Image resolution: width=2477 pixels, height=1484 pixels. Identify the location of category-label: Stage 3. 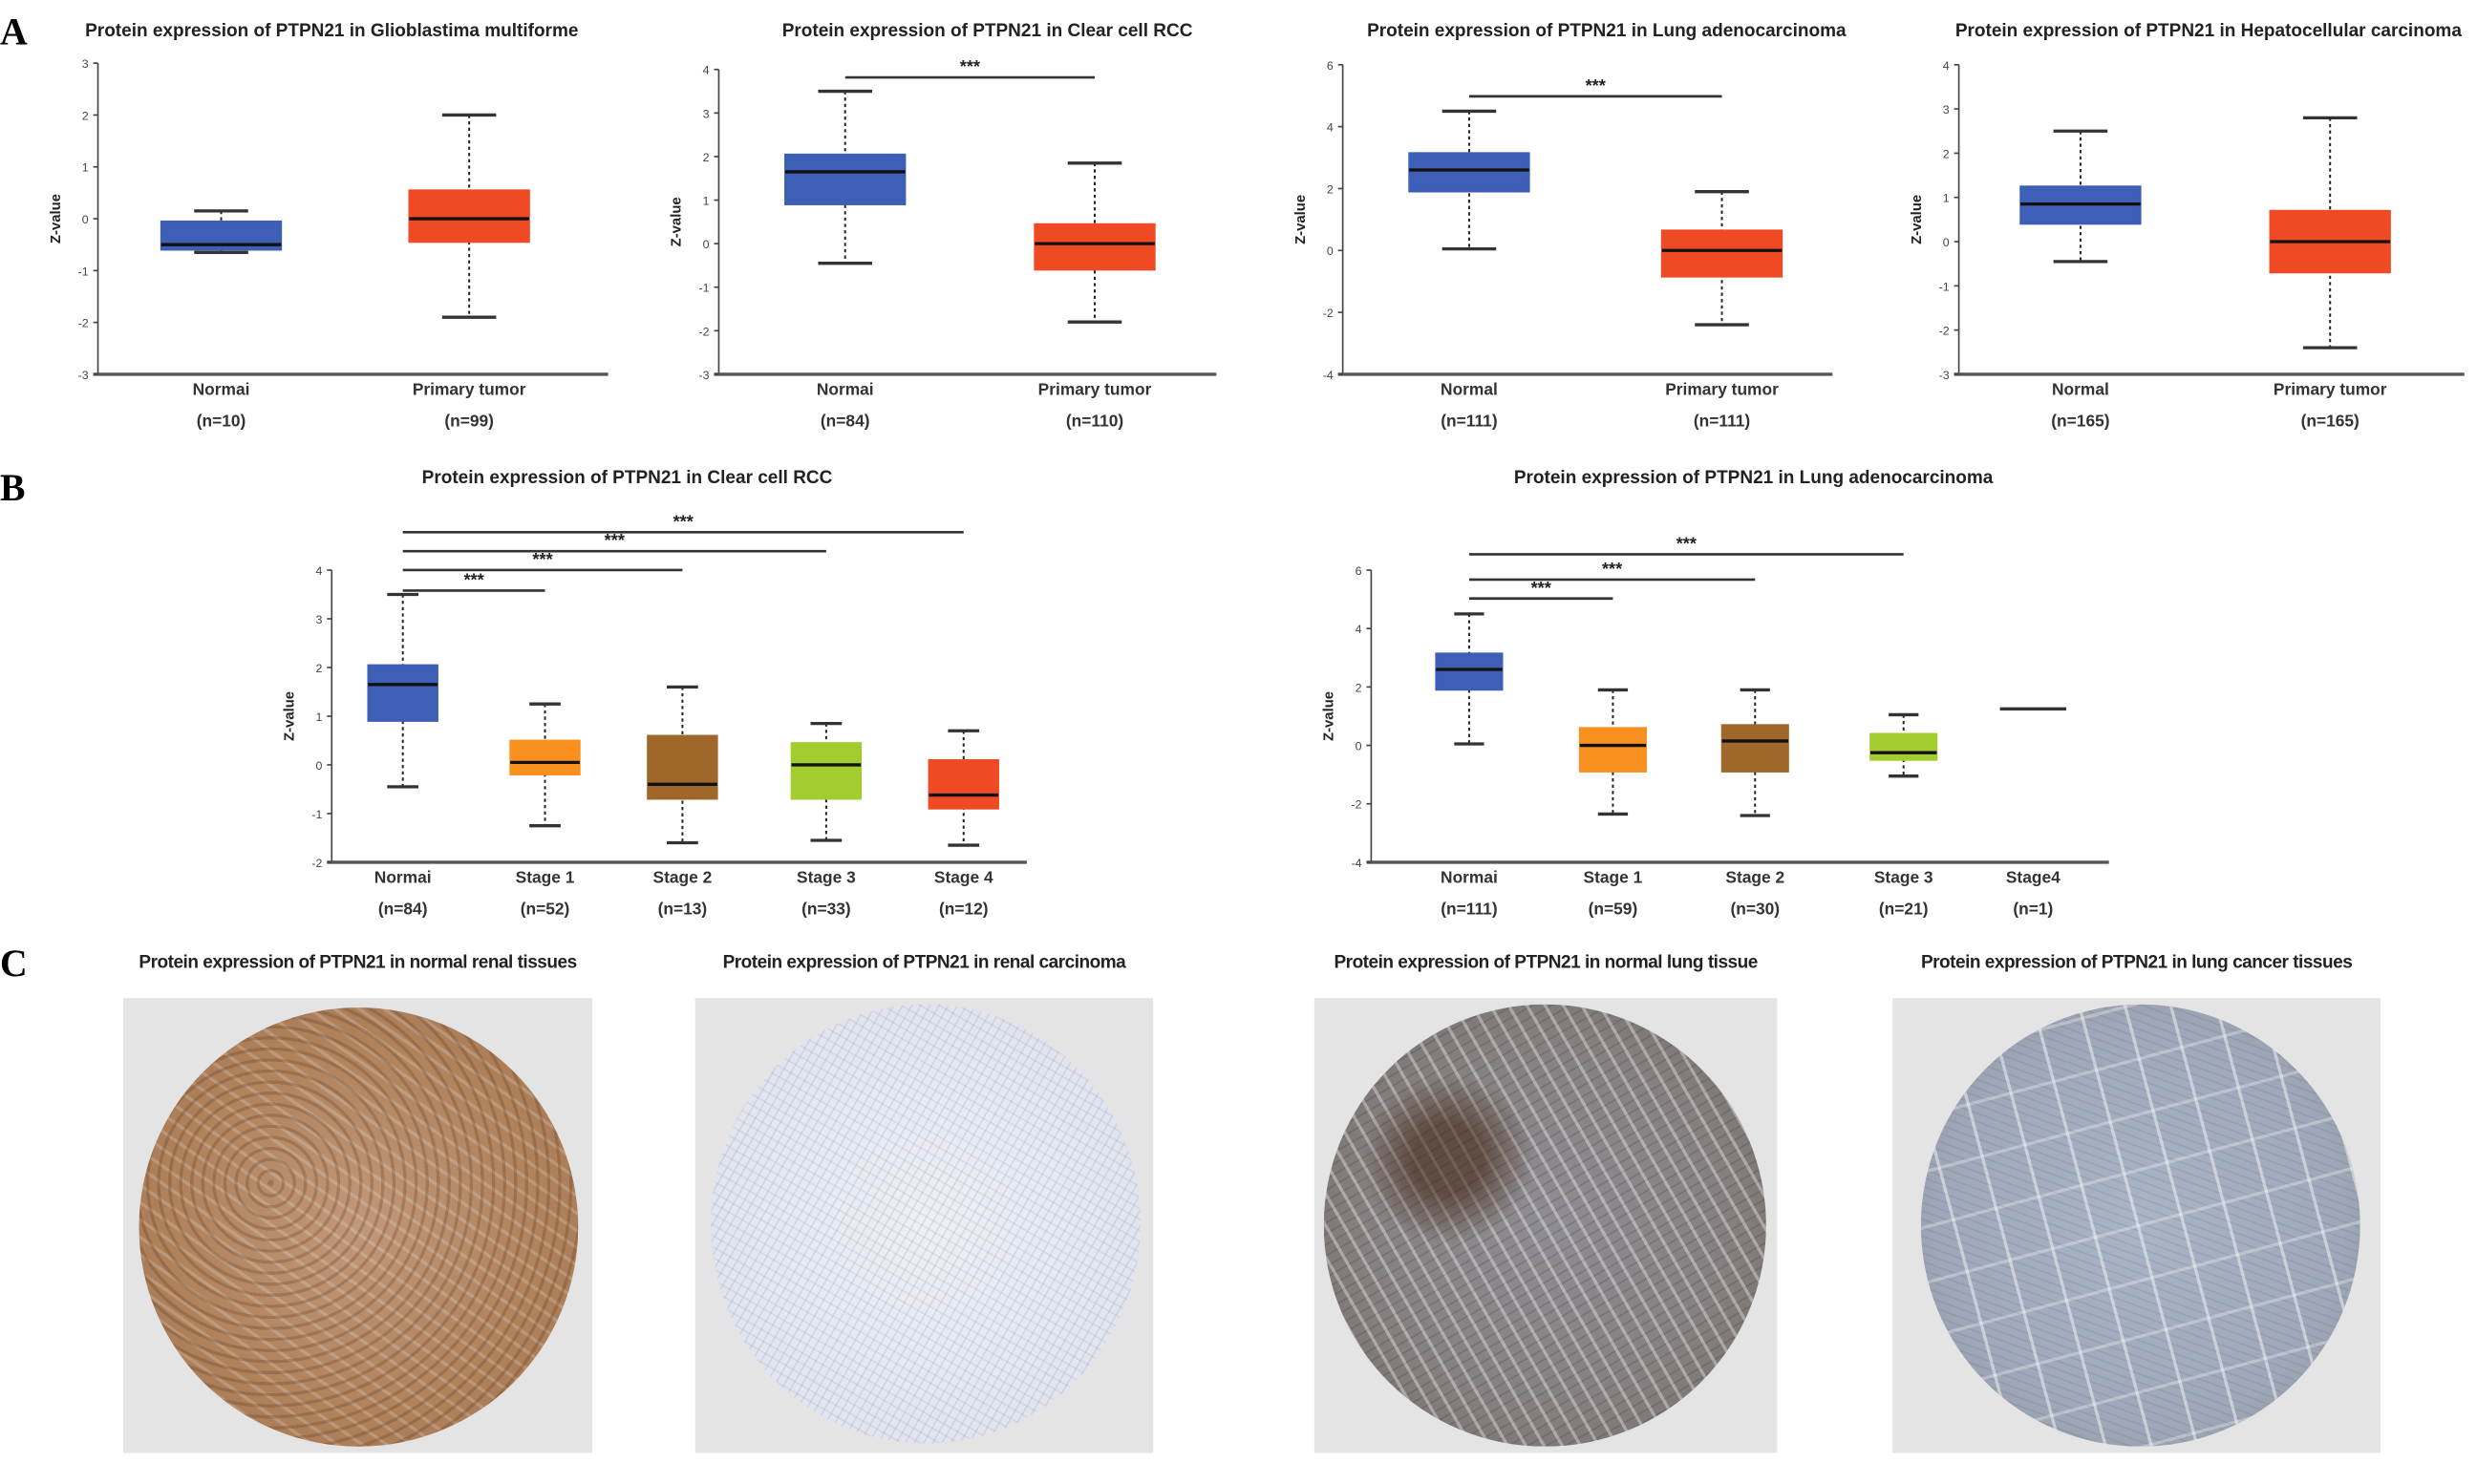
(827, 876).